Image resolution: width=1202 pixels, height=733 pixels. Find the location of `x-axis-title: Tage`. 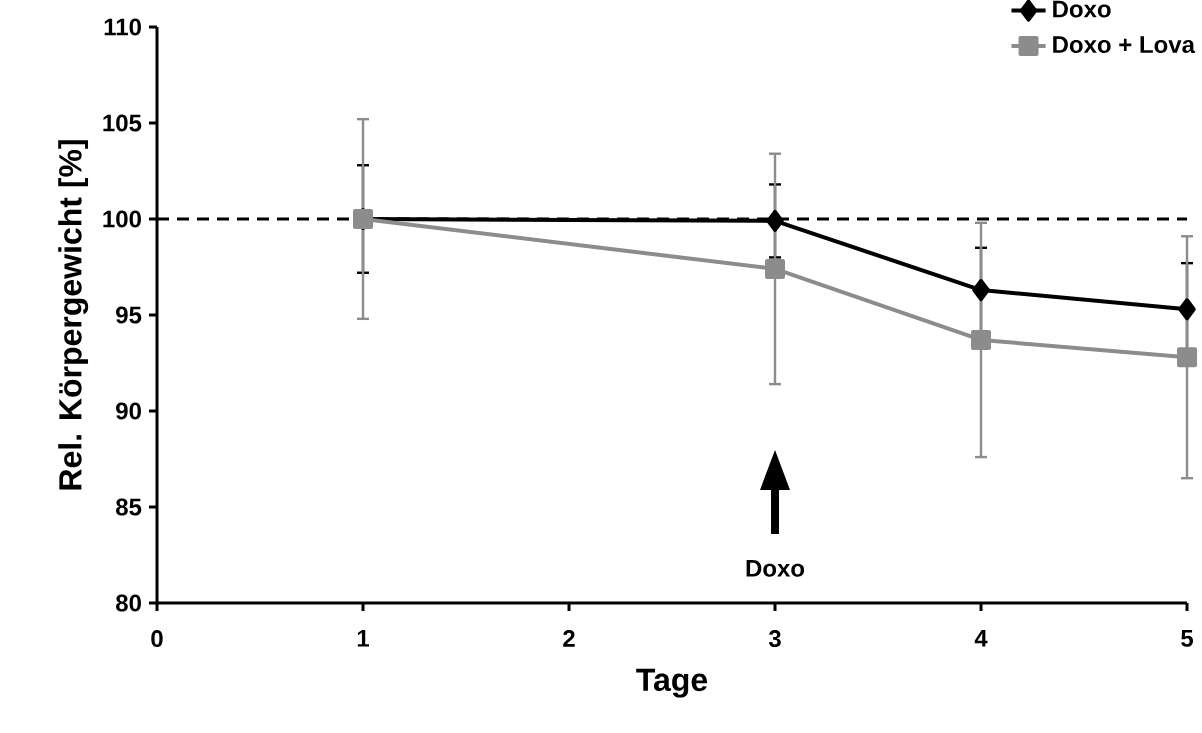

x-axis-title: Tage is located at coordinates (672, 683).